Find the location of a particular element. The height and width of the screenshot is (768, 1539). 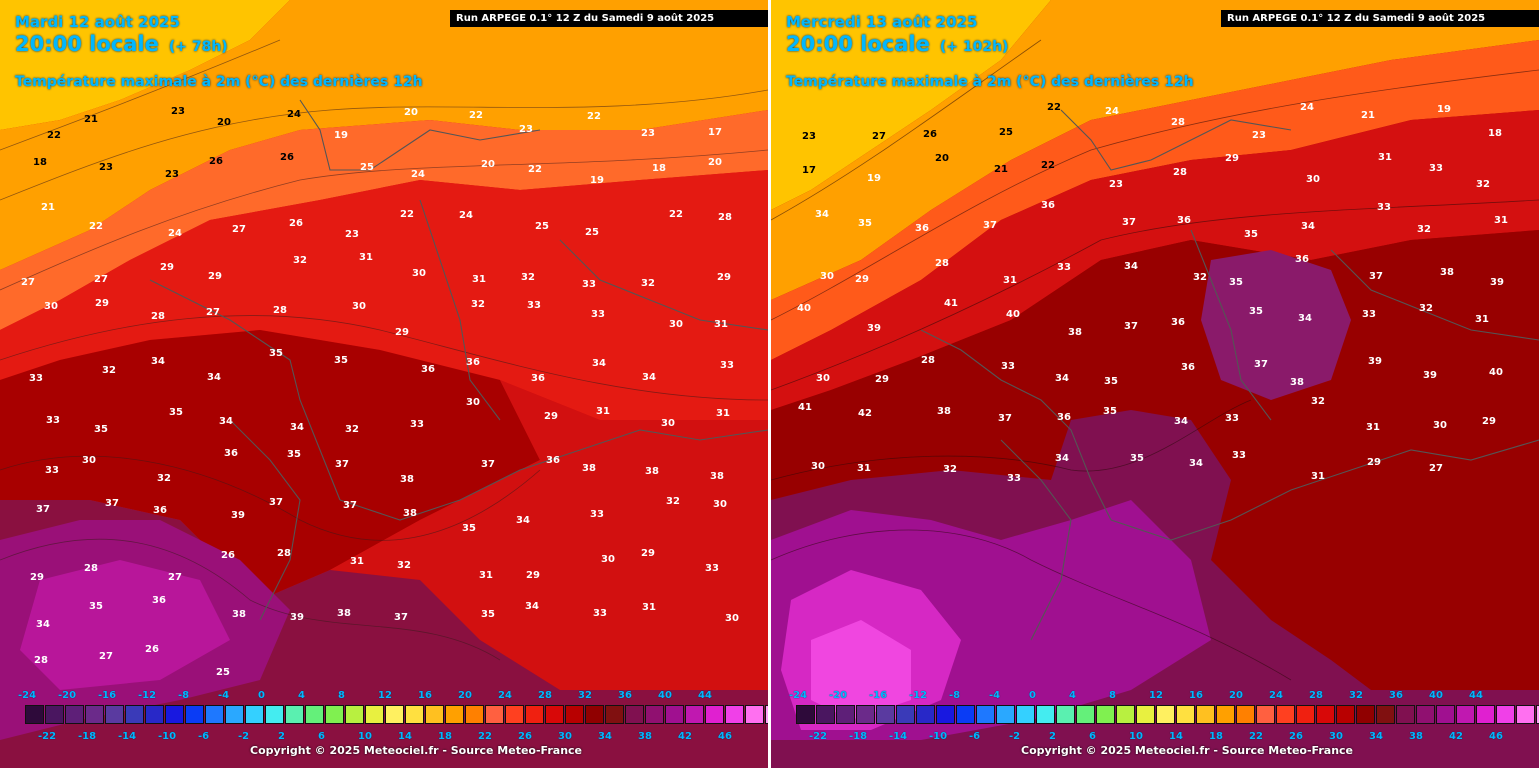

temperature-value: 35 is located at coordinates (101, 429).